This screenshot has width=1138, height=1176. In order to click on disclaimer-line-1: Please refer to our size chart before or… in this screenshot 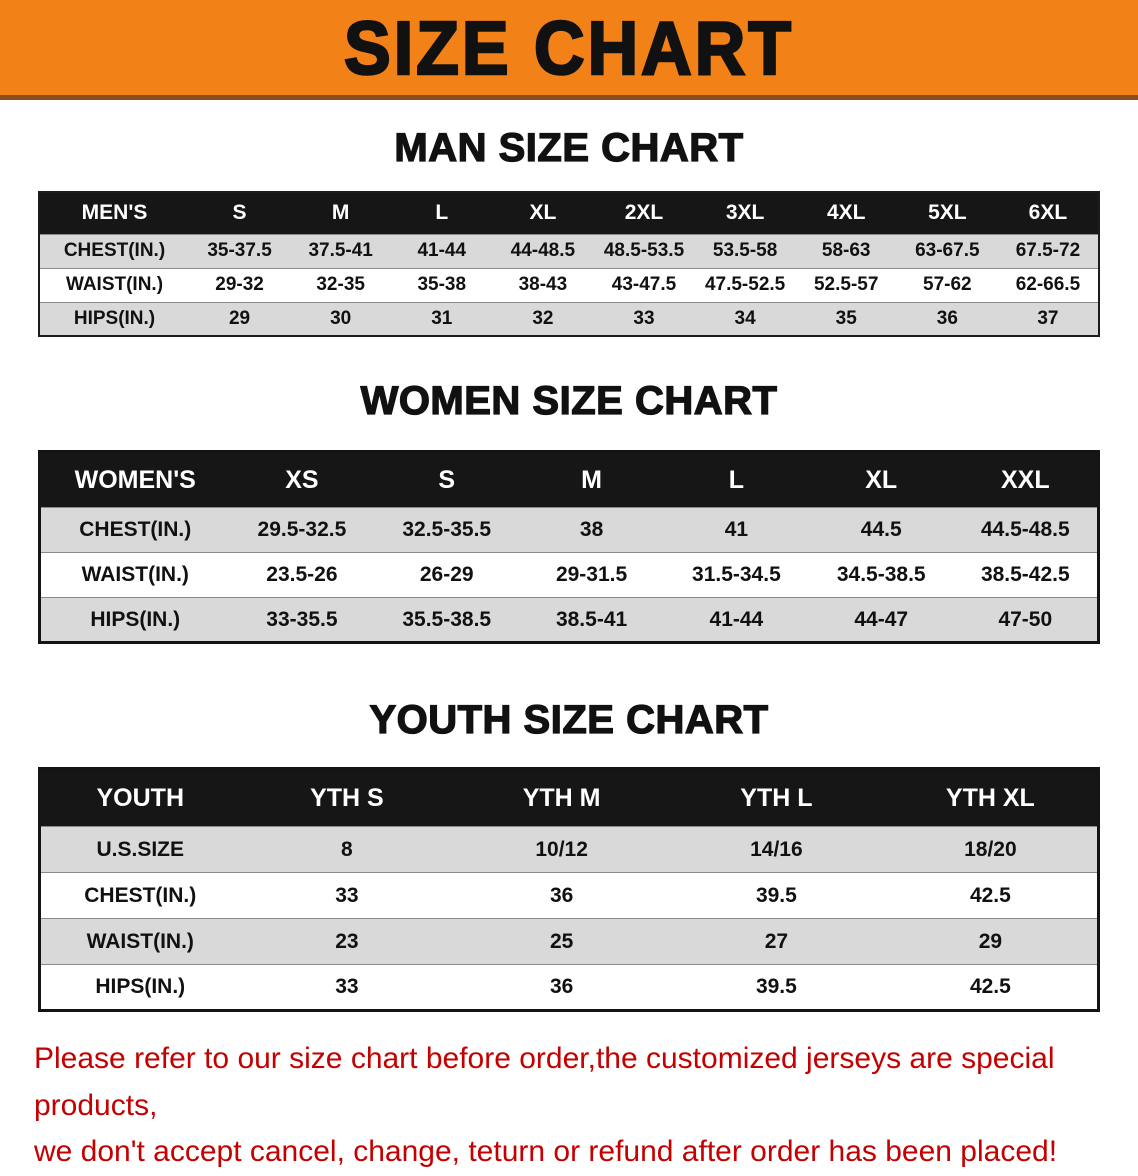, I will do `click(544, 1082)`.